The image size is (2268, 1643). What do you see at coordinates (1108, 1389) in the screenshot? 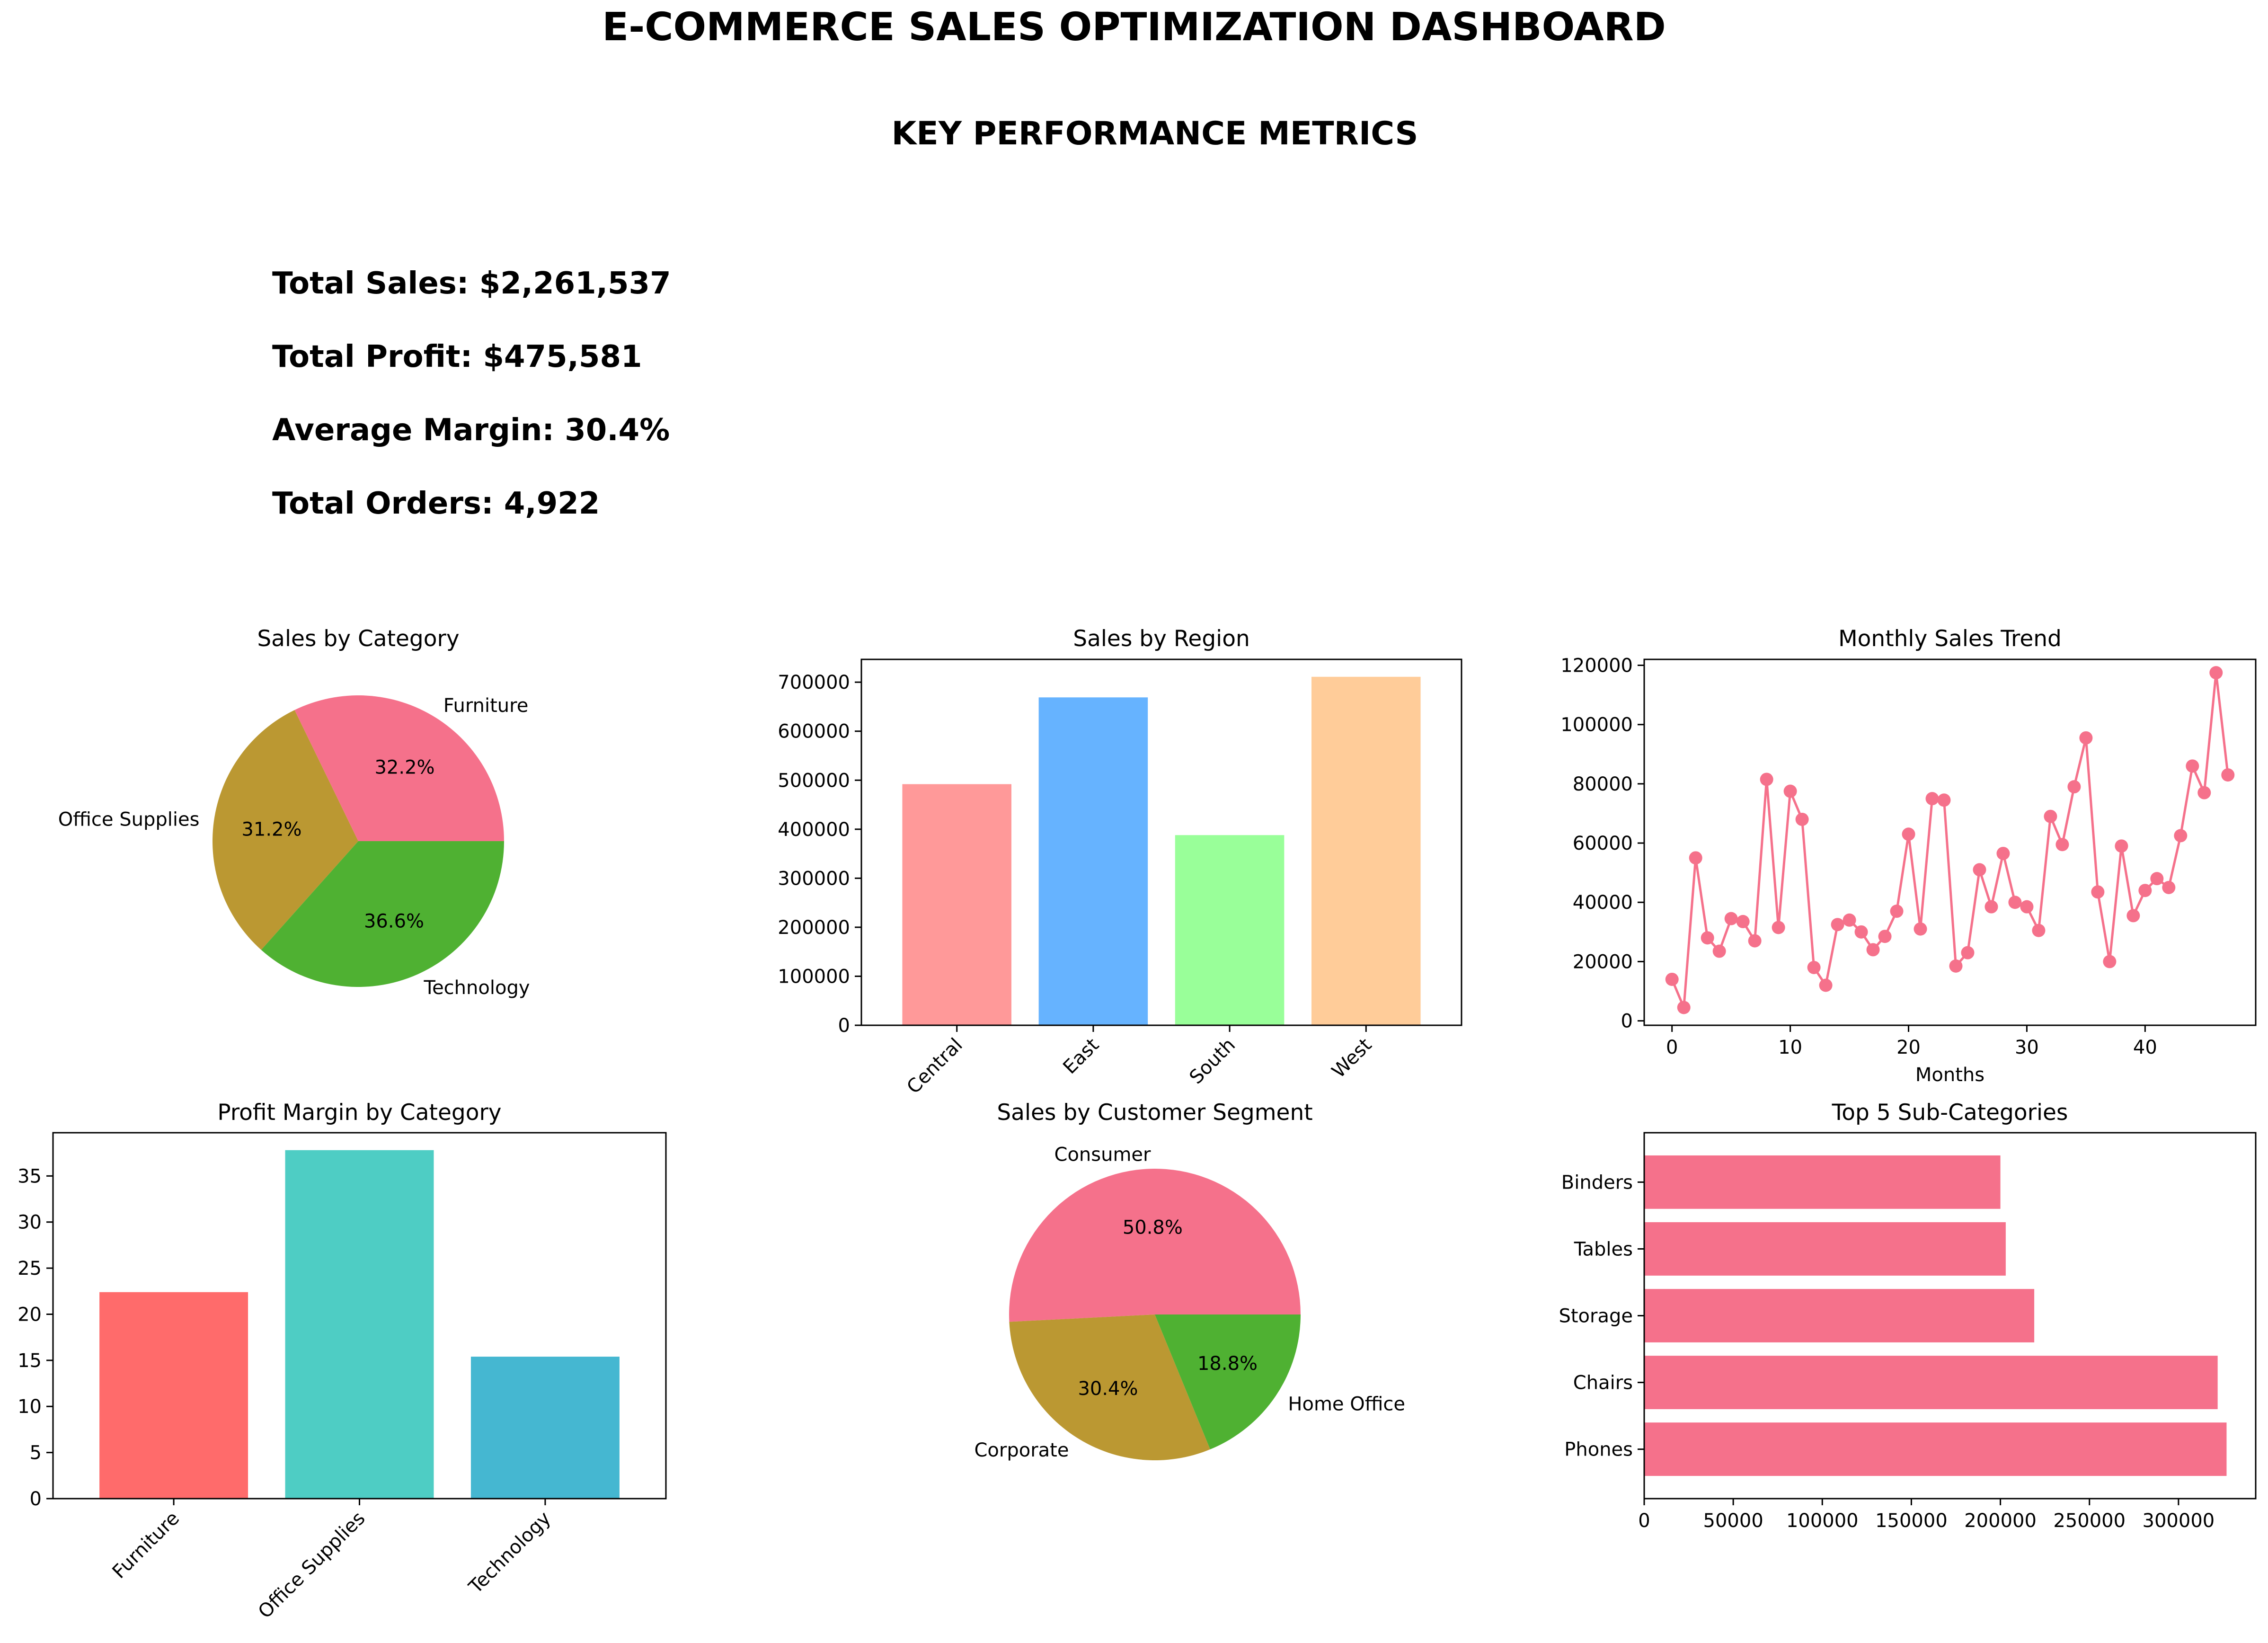
I see `pie-percent-label: 30.4%` at bounding box center [1108, 1389].